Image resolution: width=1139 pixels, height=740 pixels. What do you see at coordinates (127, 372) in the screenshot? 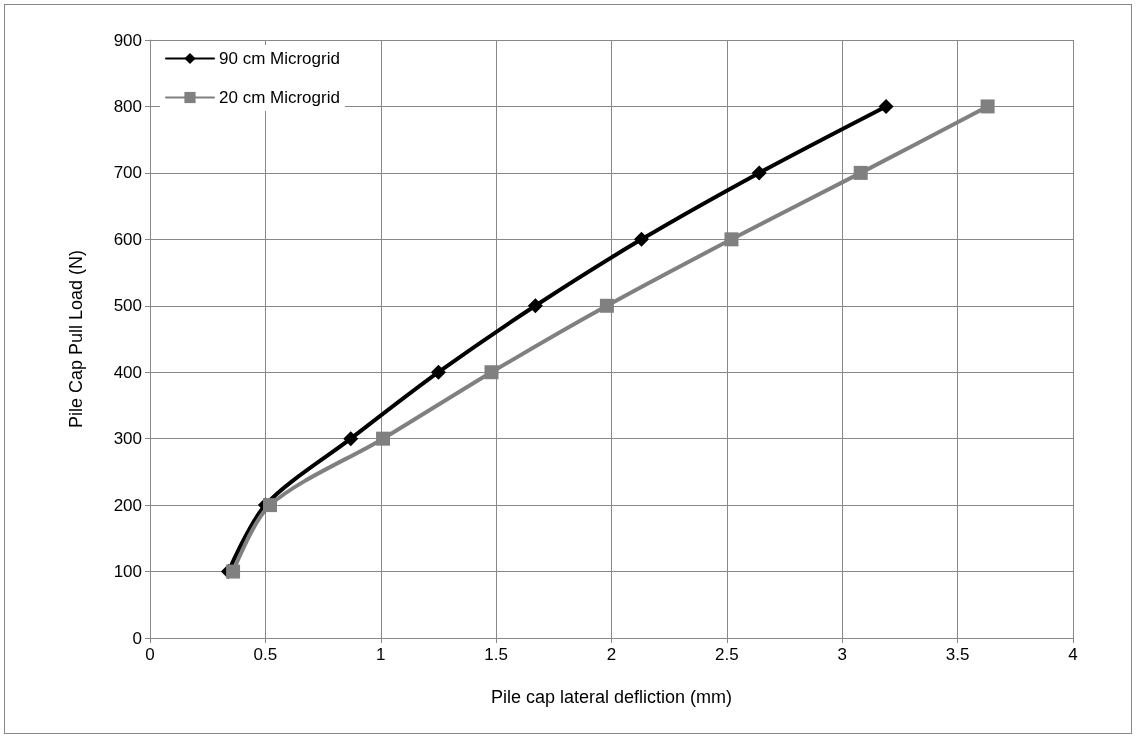
I see `y-tick-label: 400` at bounding box center [127, 372].